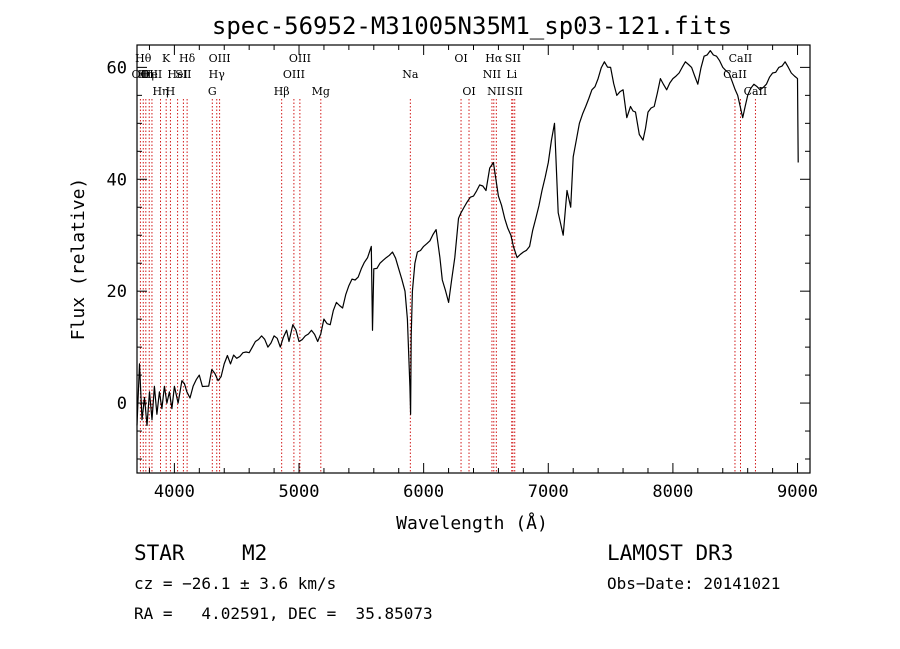 This screenshot has height=649, width=900. I want to click on line-marker-label: G, so click(212, 91).